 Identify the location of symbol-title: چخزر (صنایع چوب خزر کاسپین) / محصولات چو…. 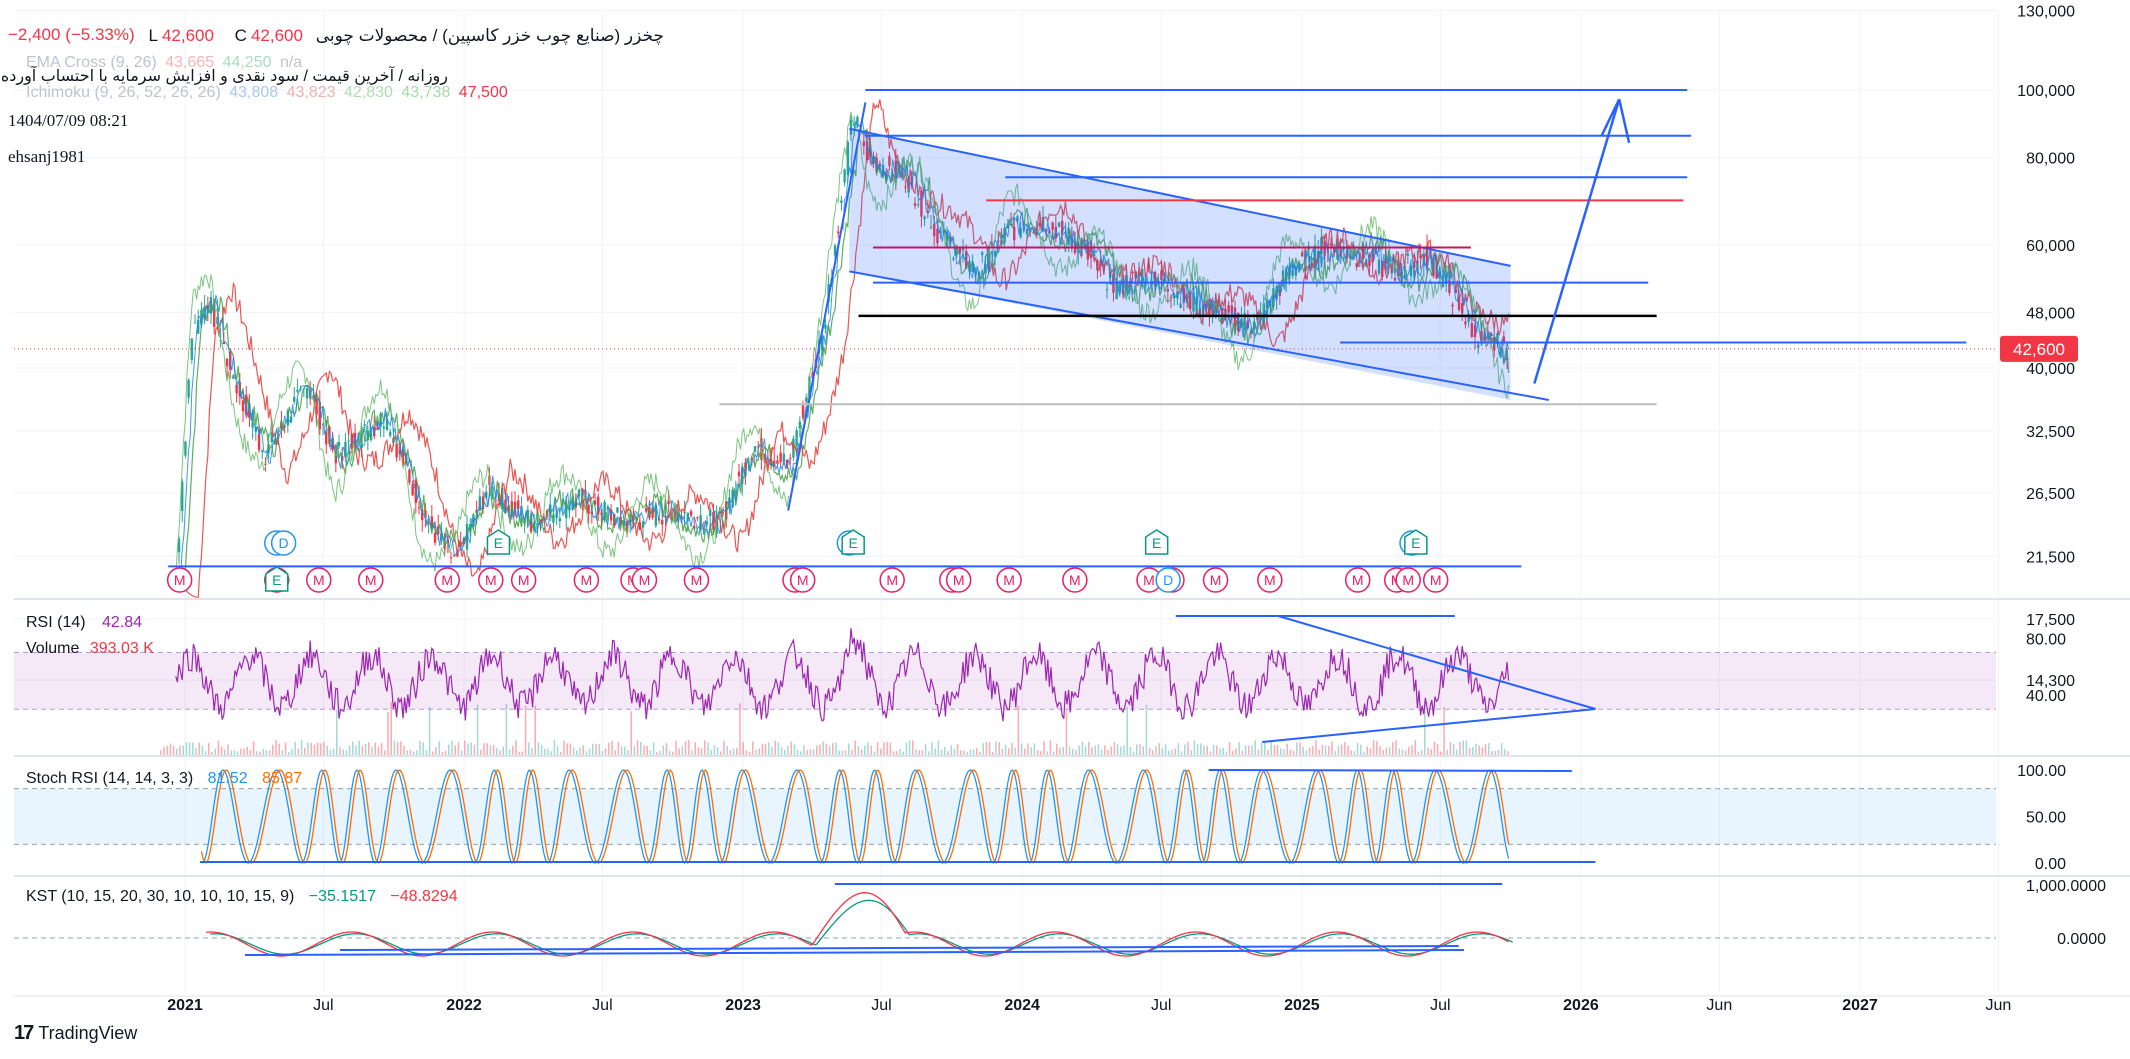
(489, 35).